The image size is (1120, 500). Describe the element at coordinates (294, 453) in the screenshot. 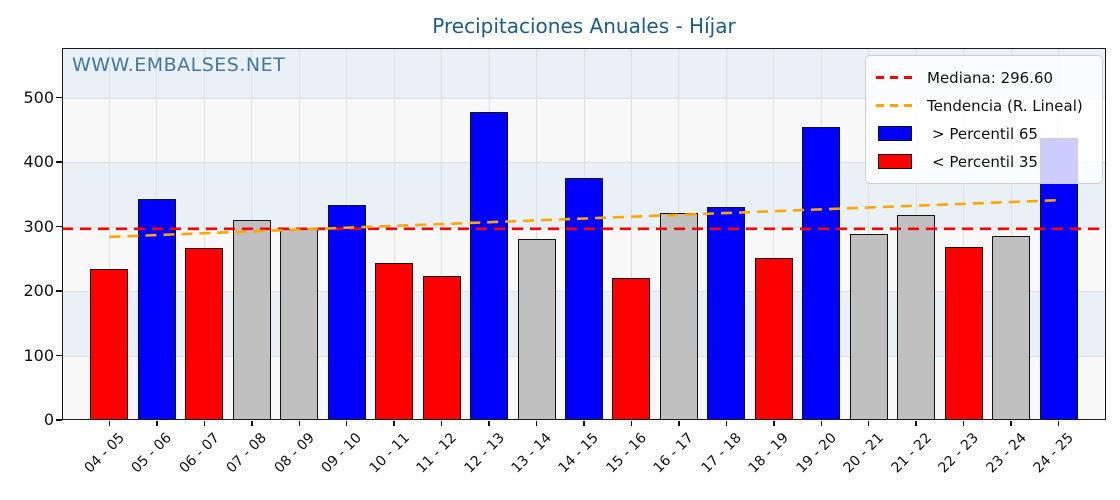

I see `x-tick-label: 08 - 09` at that location.